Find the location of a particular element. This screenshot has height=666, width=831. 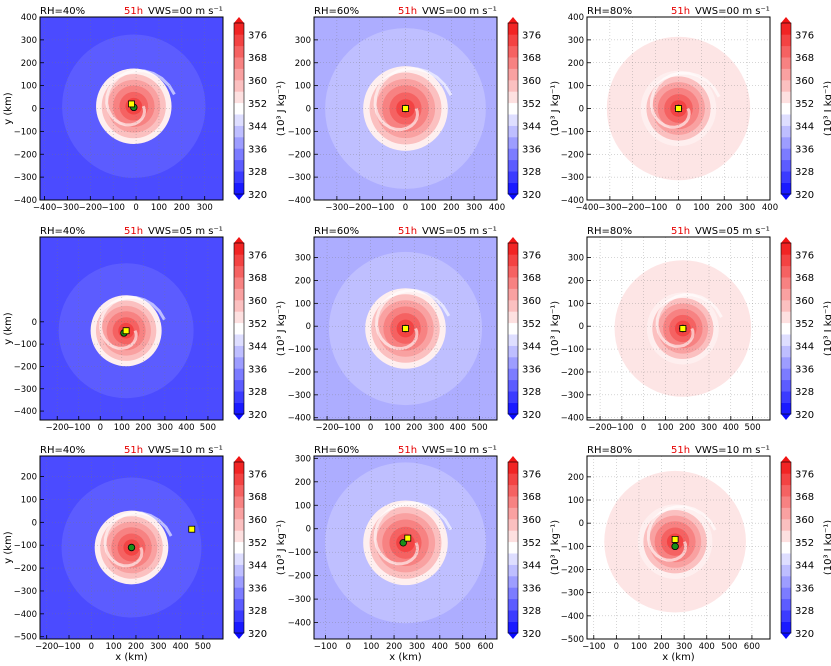

colorbar-tick-label: 344 is located at coordinates (804, 566).